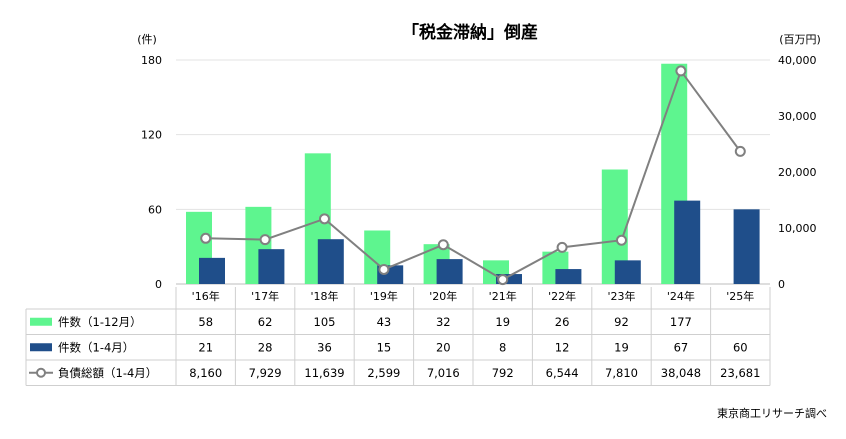  Describe the element at coordinates (443, 296) in the screenshot. I see `category-label: '20年` at that location.